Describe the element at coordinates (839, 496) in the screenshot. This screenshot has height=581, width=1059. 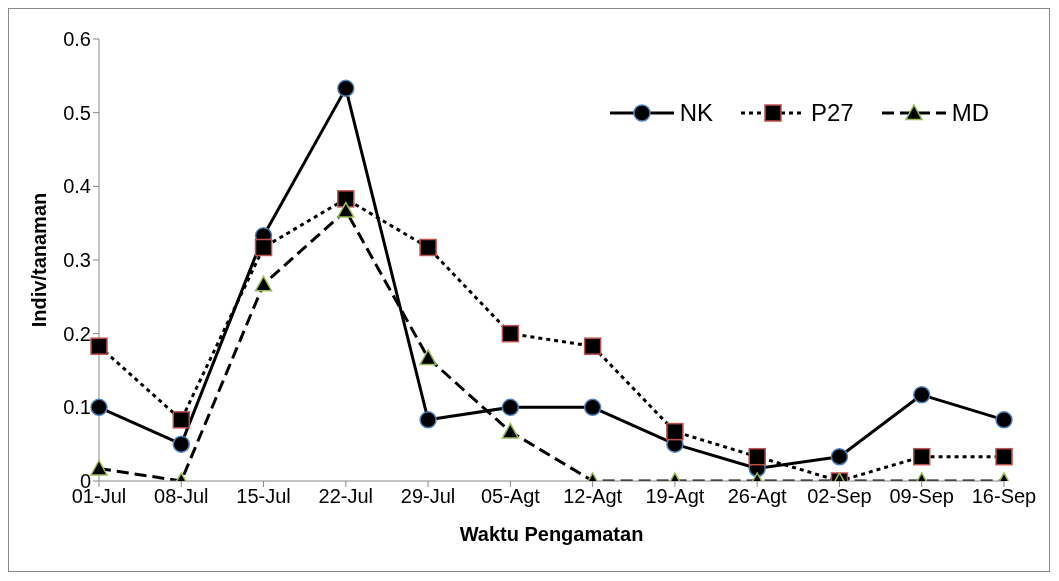
I see `x-tick-label: 02-Sep` at that location.